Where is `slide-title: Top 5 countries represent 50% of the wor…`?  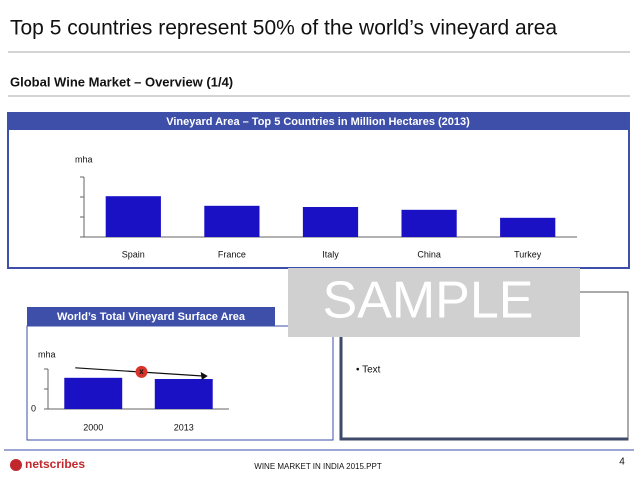
slide-title: Top 5 countries represent 50% of the wor… is located at coordinates (283, 28).